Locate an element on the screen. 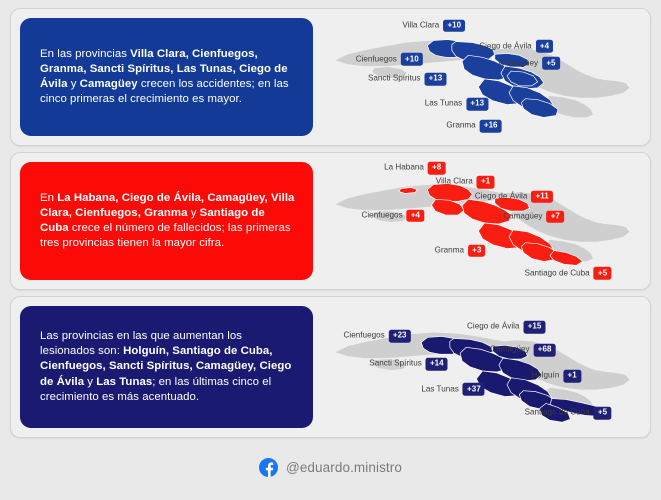 This screenshot has width=661, height=500. map-label-badge: +14 is located at coordinates (436, 364).